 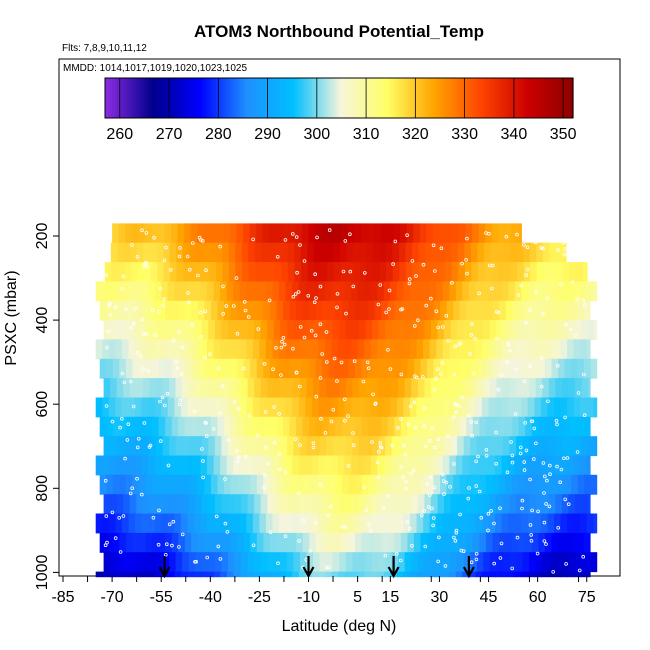 I want to click on colorbar-tick-label: 270, so click(x=169, y=134).